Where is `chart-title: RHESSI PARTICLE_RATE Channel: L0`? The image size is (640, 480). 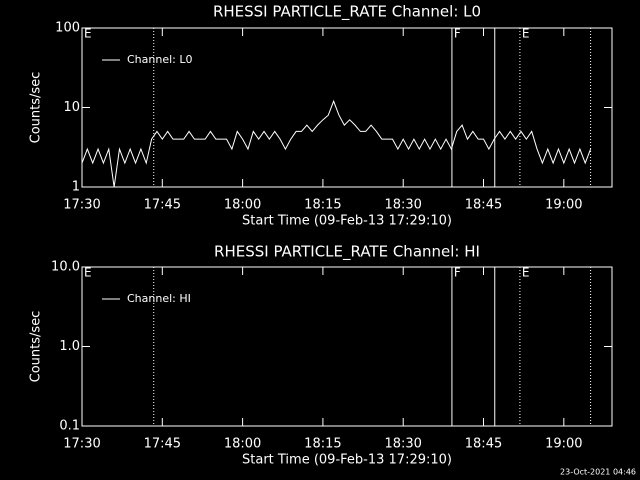
chart-title: RHESSI PARTICLE_RATE Channel: L0 is located at coordinates (347, 12).